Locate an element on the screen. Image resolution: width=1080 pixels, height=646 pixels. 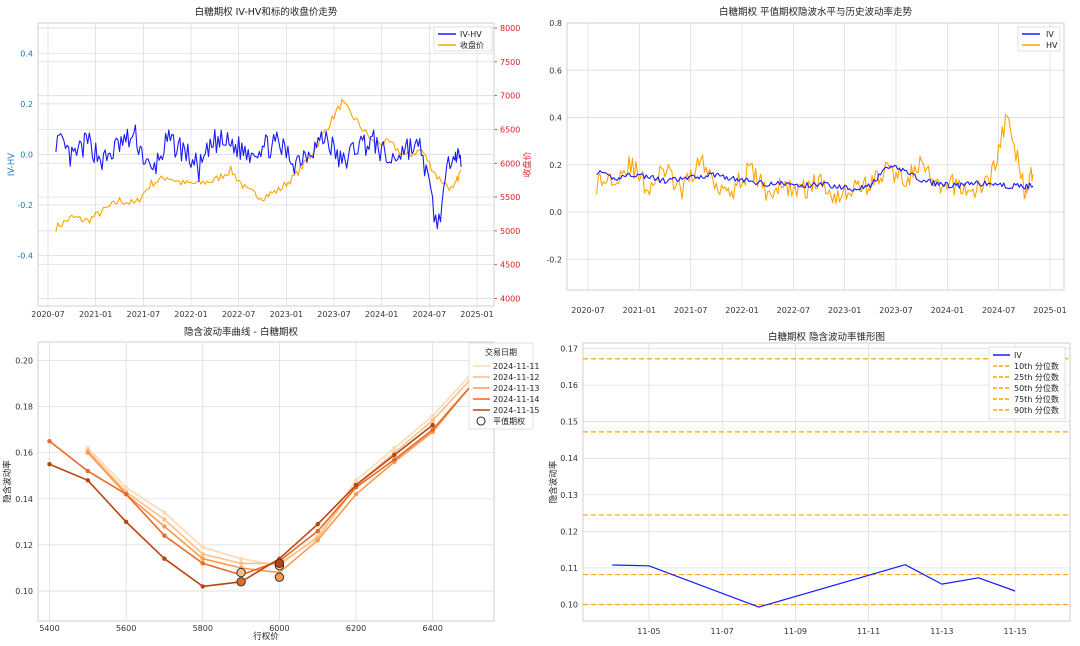
chart3-xtick-label: 6400 is located at coordinates (433, 628).